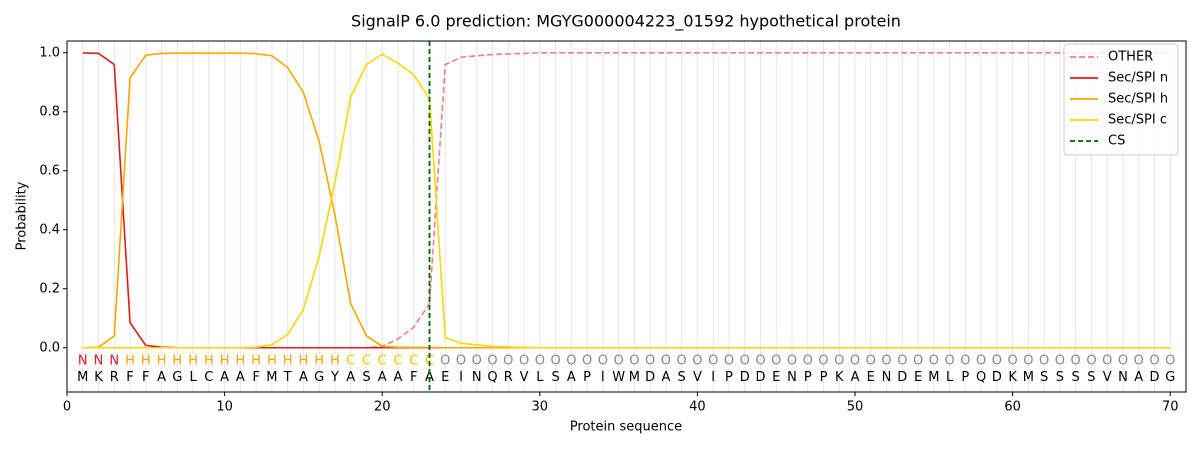 The width and height of the screenshot is (1200, 454). I want to click on x-tick-label: 70, so click(1170, 407).